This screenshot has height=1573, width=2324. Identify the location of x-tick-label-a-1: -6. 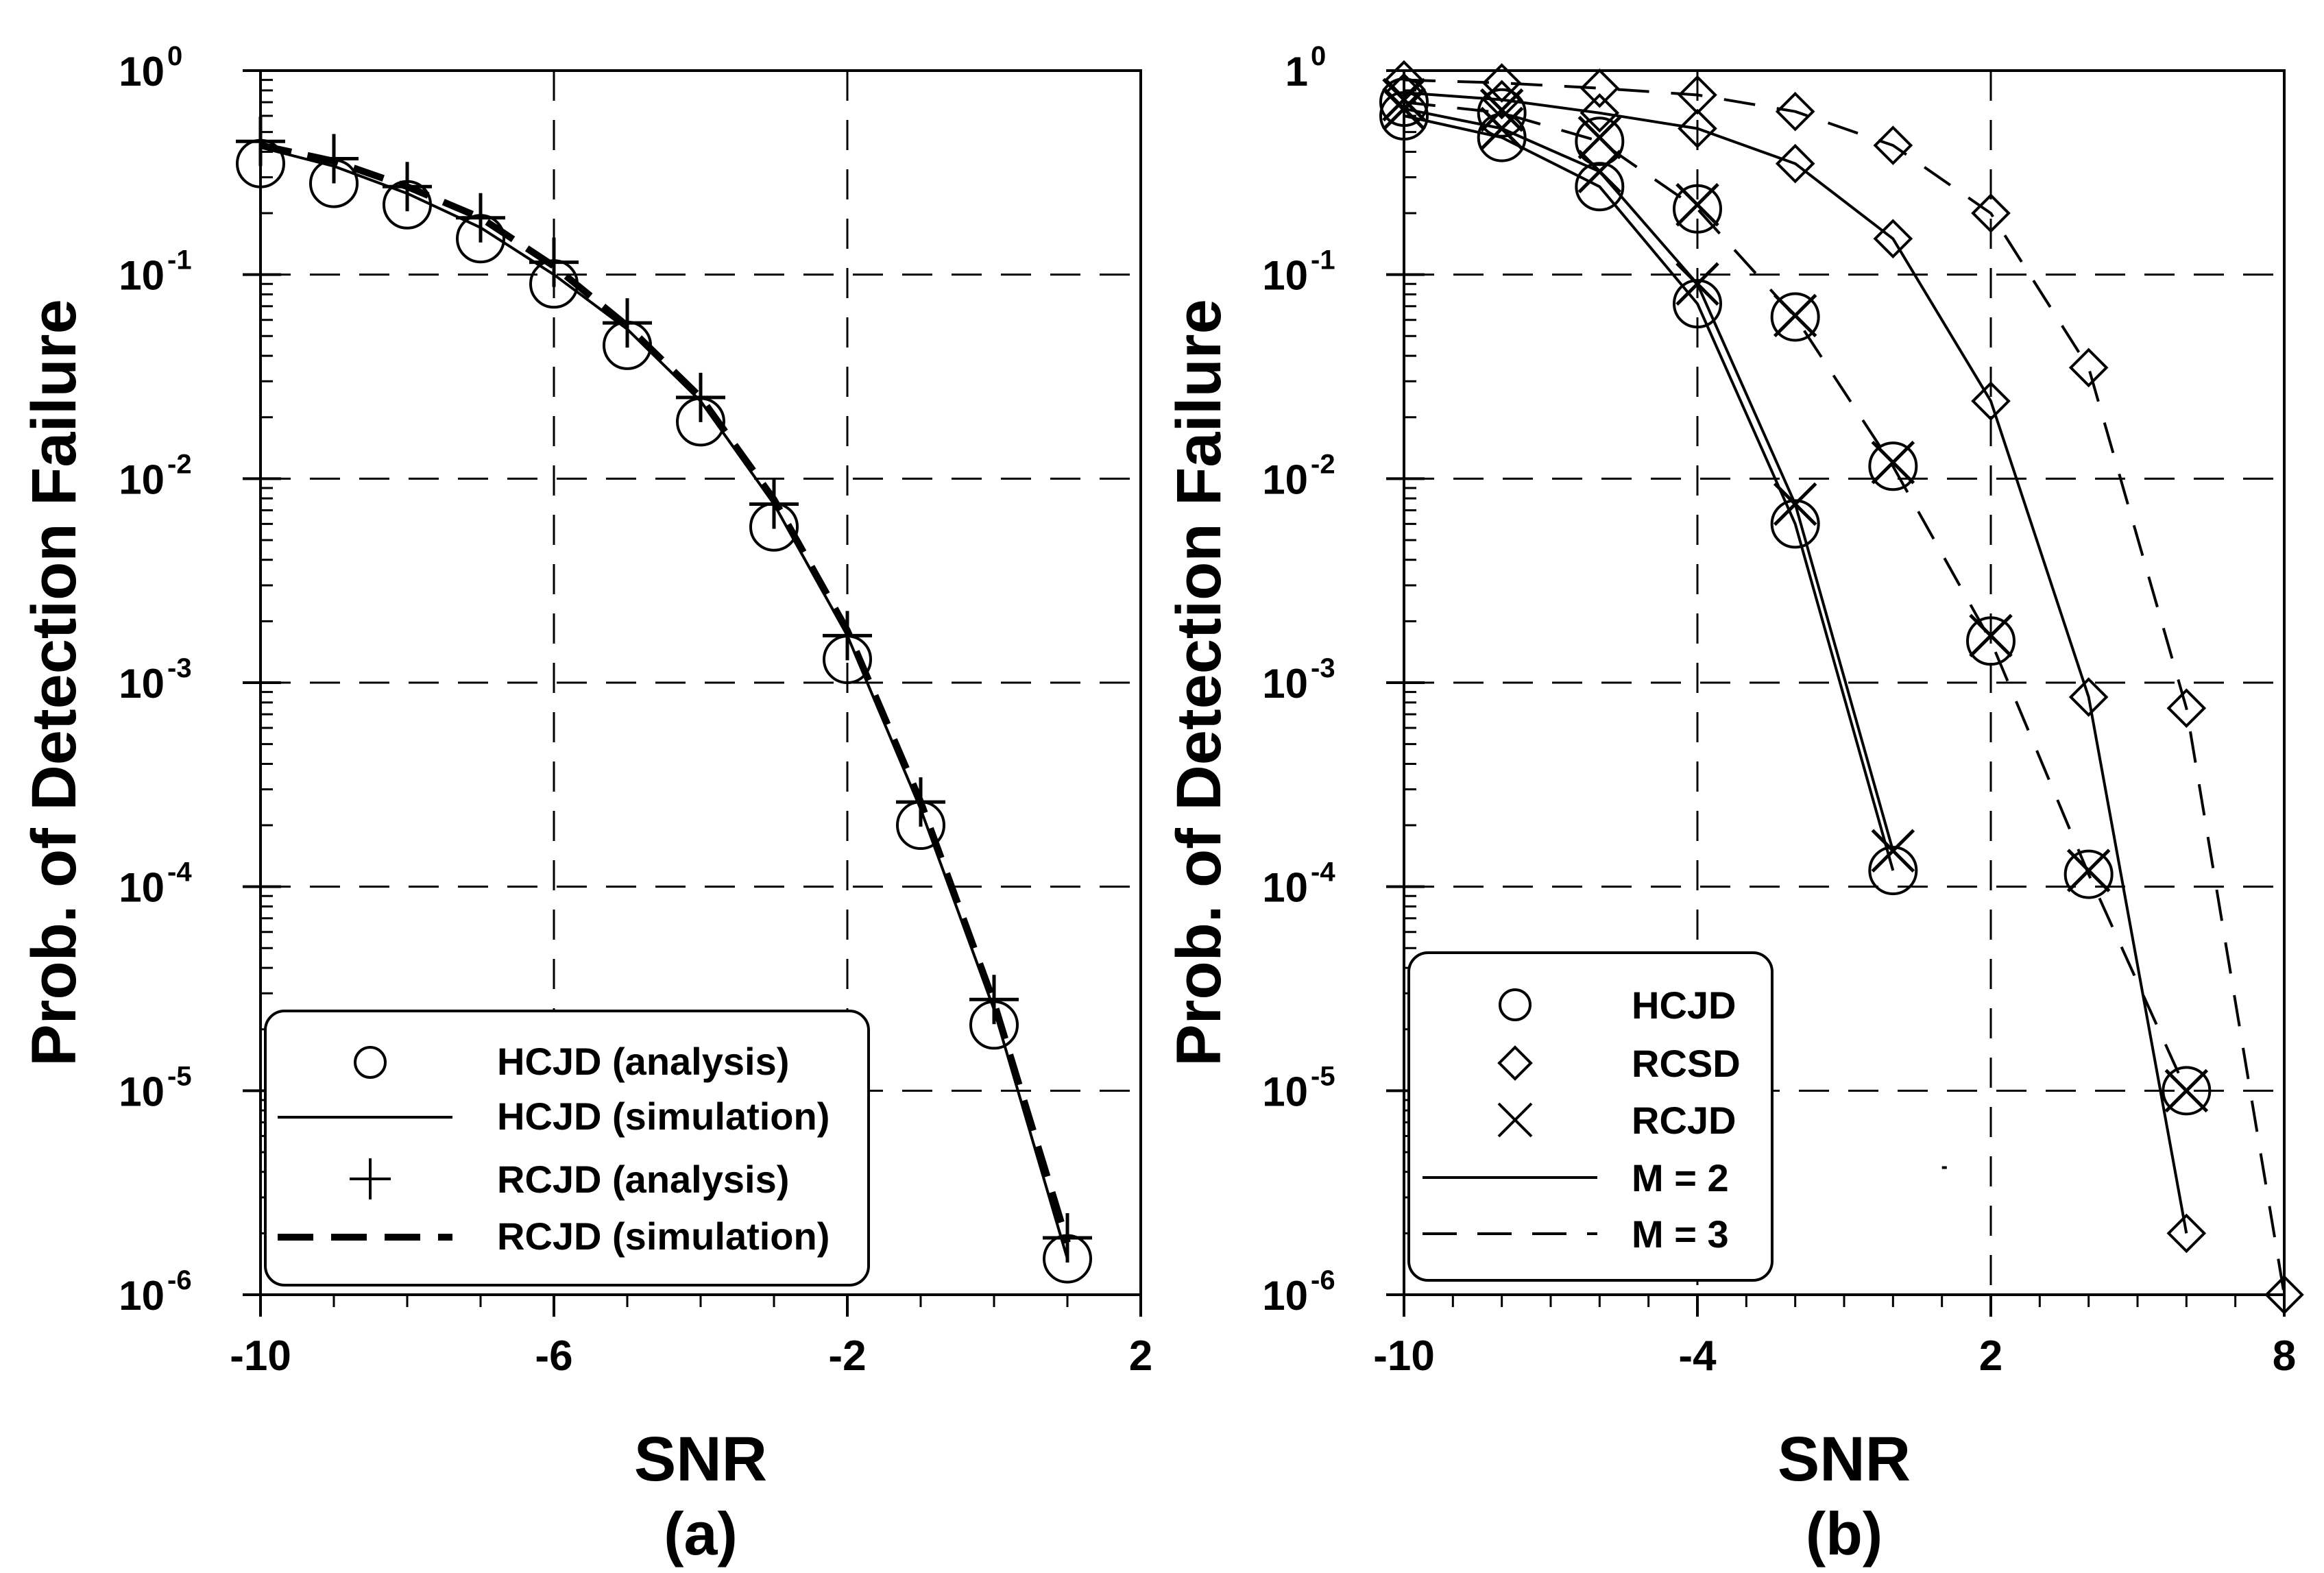
(553, 1356).